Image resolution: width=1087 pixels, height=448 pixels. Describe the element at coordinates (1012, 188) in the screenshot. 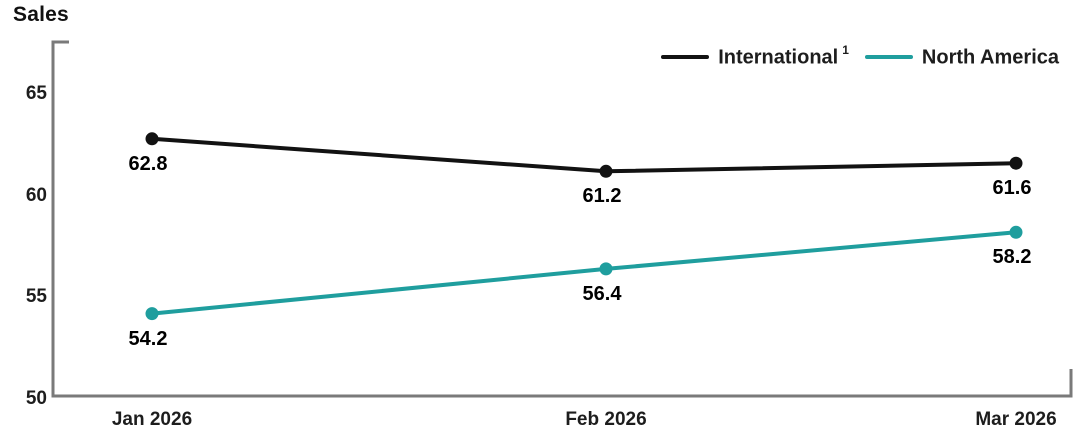

I see `data-point-label: 61.6` at that location.